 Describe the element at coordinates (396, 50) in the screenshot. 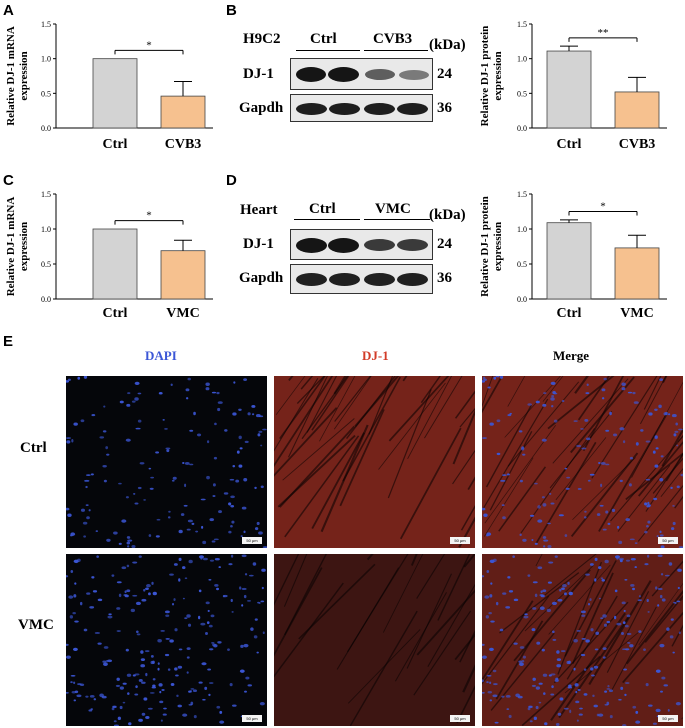

I see `blot-b-cvb3-underline` at that location.